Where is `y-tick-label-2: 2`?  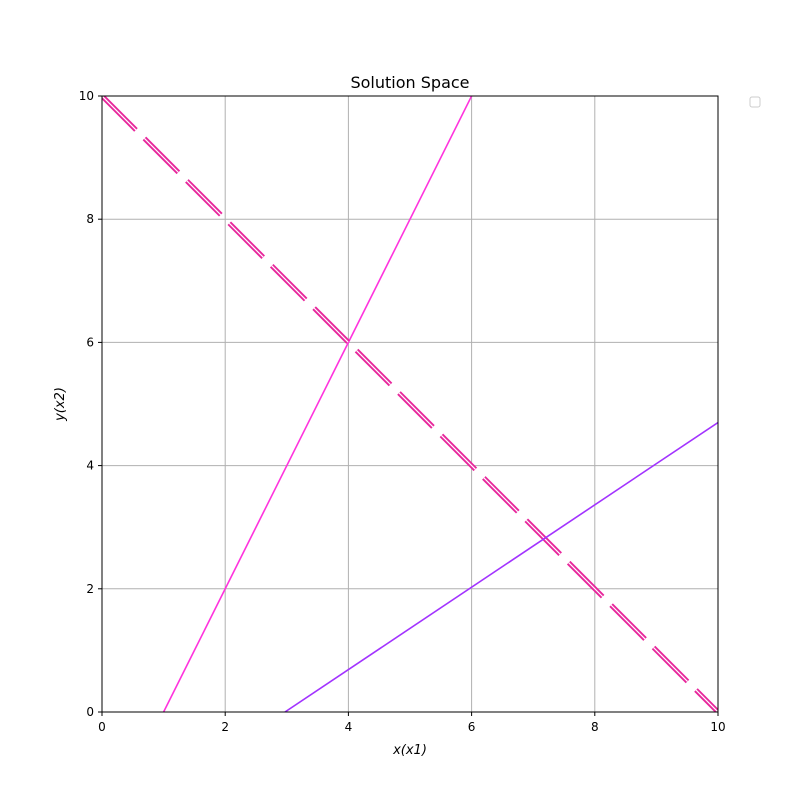
y-tick-label-2: 2 is located at coordinates (90, 589).